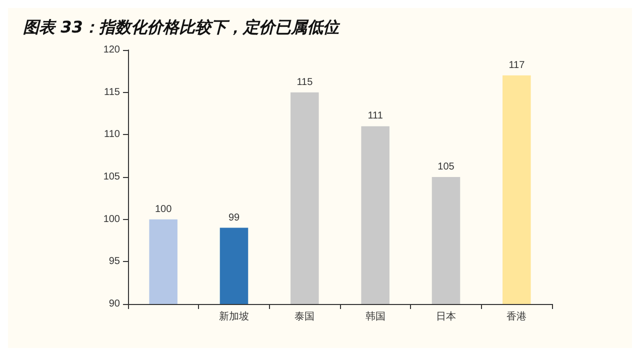 Image resolution: width=640 pixels, height=356 pixels. I want to click on y-tick-label: 115, so click(112, 92).